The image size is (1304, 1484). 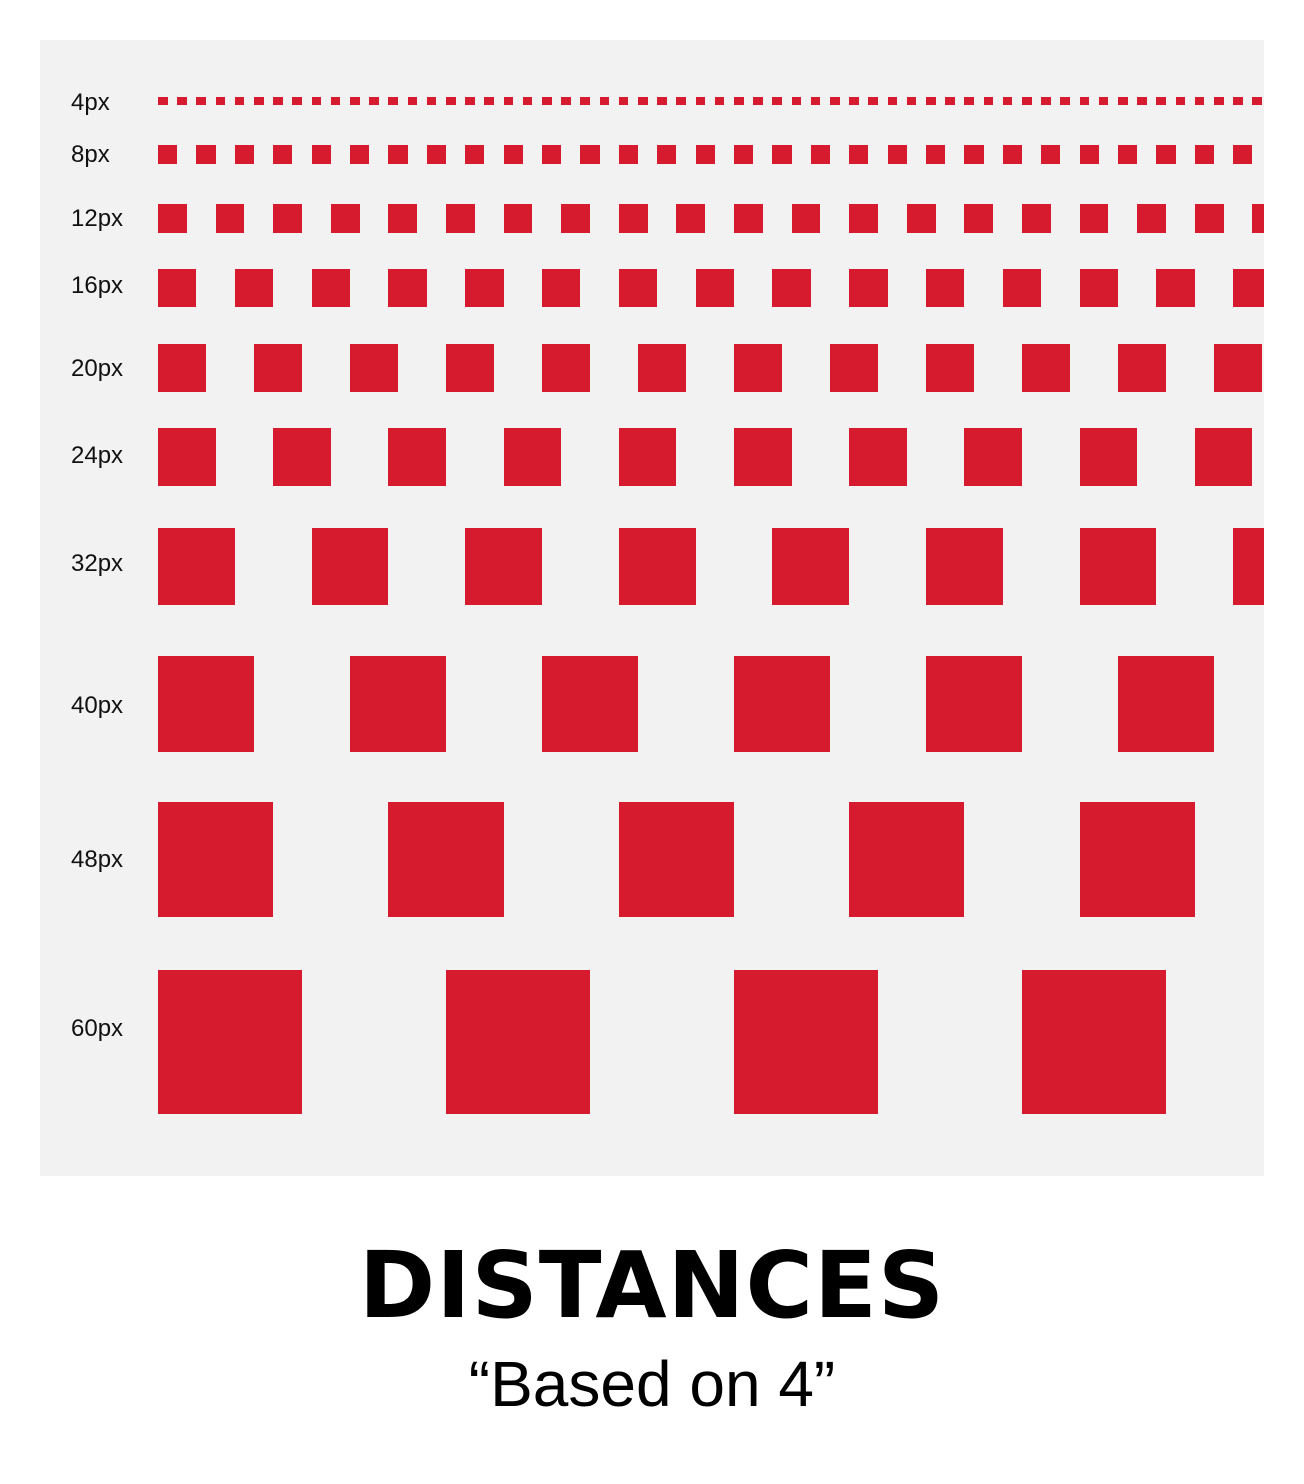 I want to click on distance-label: 8px, so click(x=90, y=154).